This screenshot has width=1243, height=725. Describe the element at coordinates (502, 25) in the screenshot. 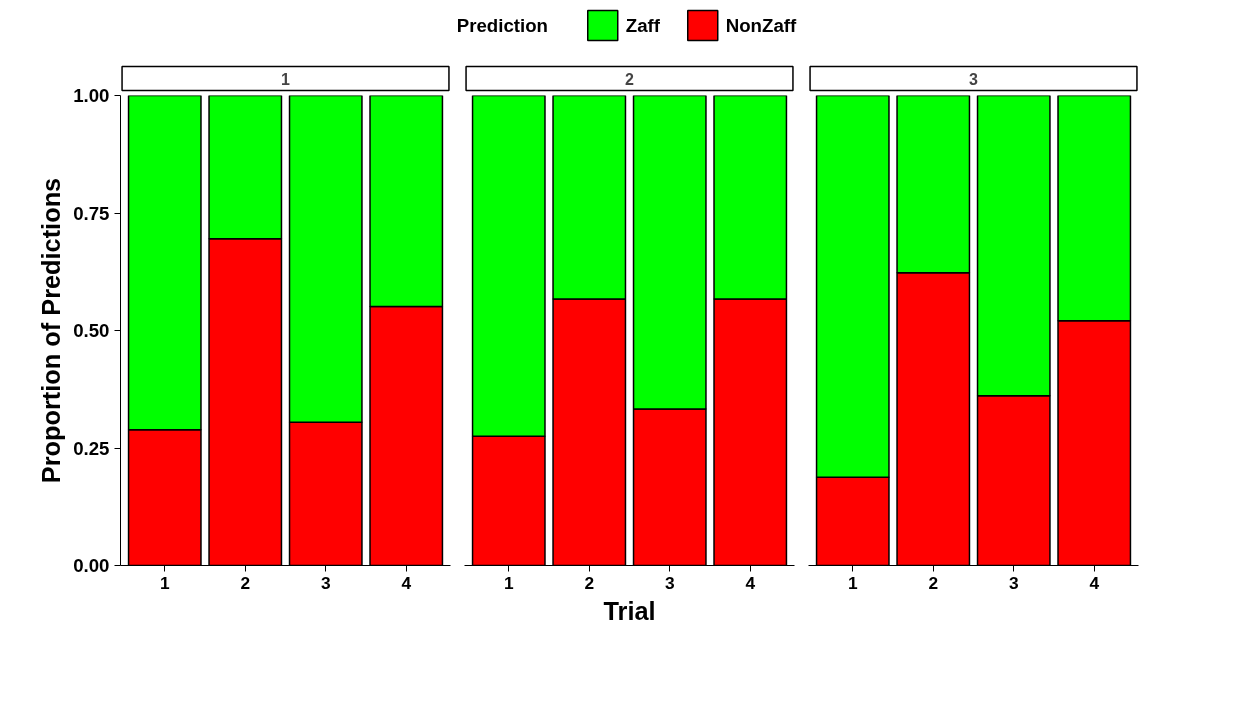

I see `legend-title: Prediction` at that location.